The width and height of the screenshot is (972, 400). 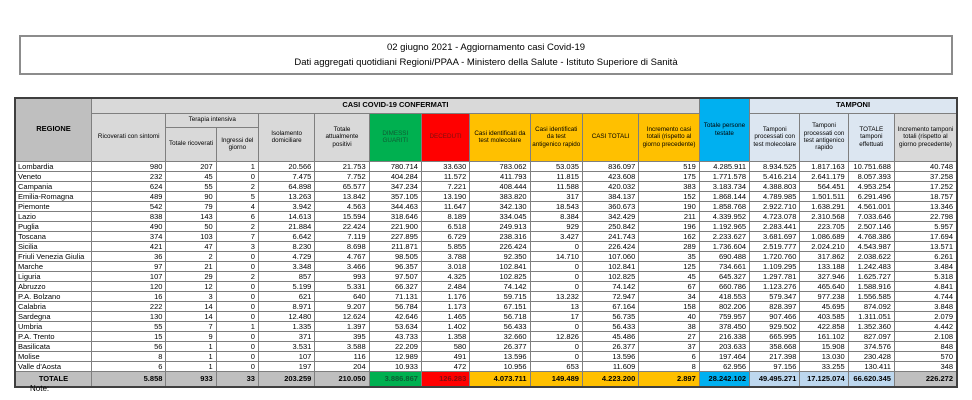 What do you see at coordinates (669, 356) in the screenshot?
I see `cell-incr_casi: 6` at bounding box center [669, 356].